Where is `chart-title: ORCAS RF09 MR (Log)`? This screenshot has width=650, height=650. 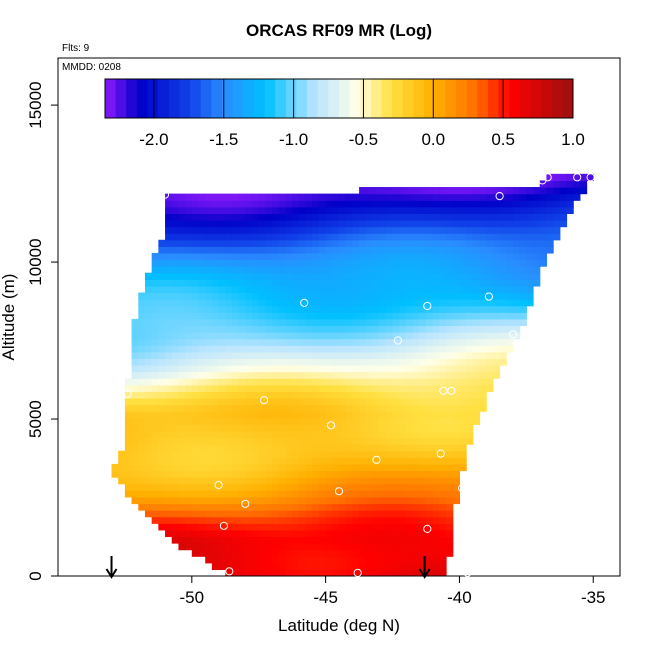 chart-title: ORCAS RF09 MR (Log) is located at coordinates (339, 30).